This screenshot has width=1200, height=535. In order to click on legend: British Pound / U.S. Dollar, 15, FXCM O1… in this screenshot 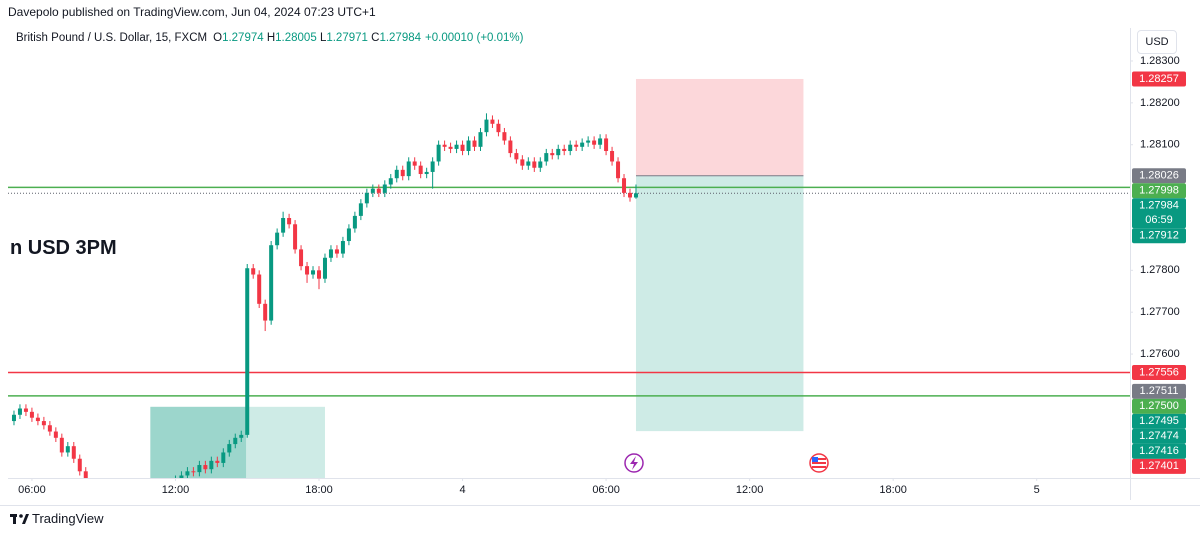, I will do `click(269, 38)`.